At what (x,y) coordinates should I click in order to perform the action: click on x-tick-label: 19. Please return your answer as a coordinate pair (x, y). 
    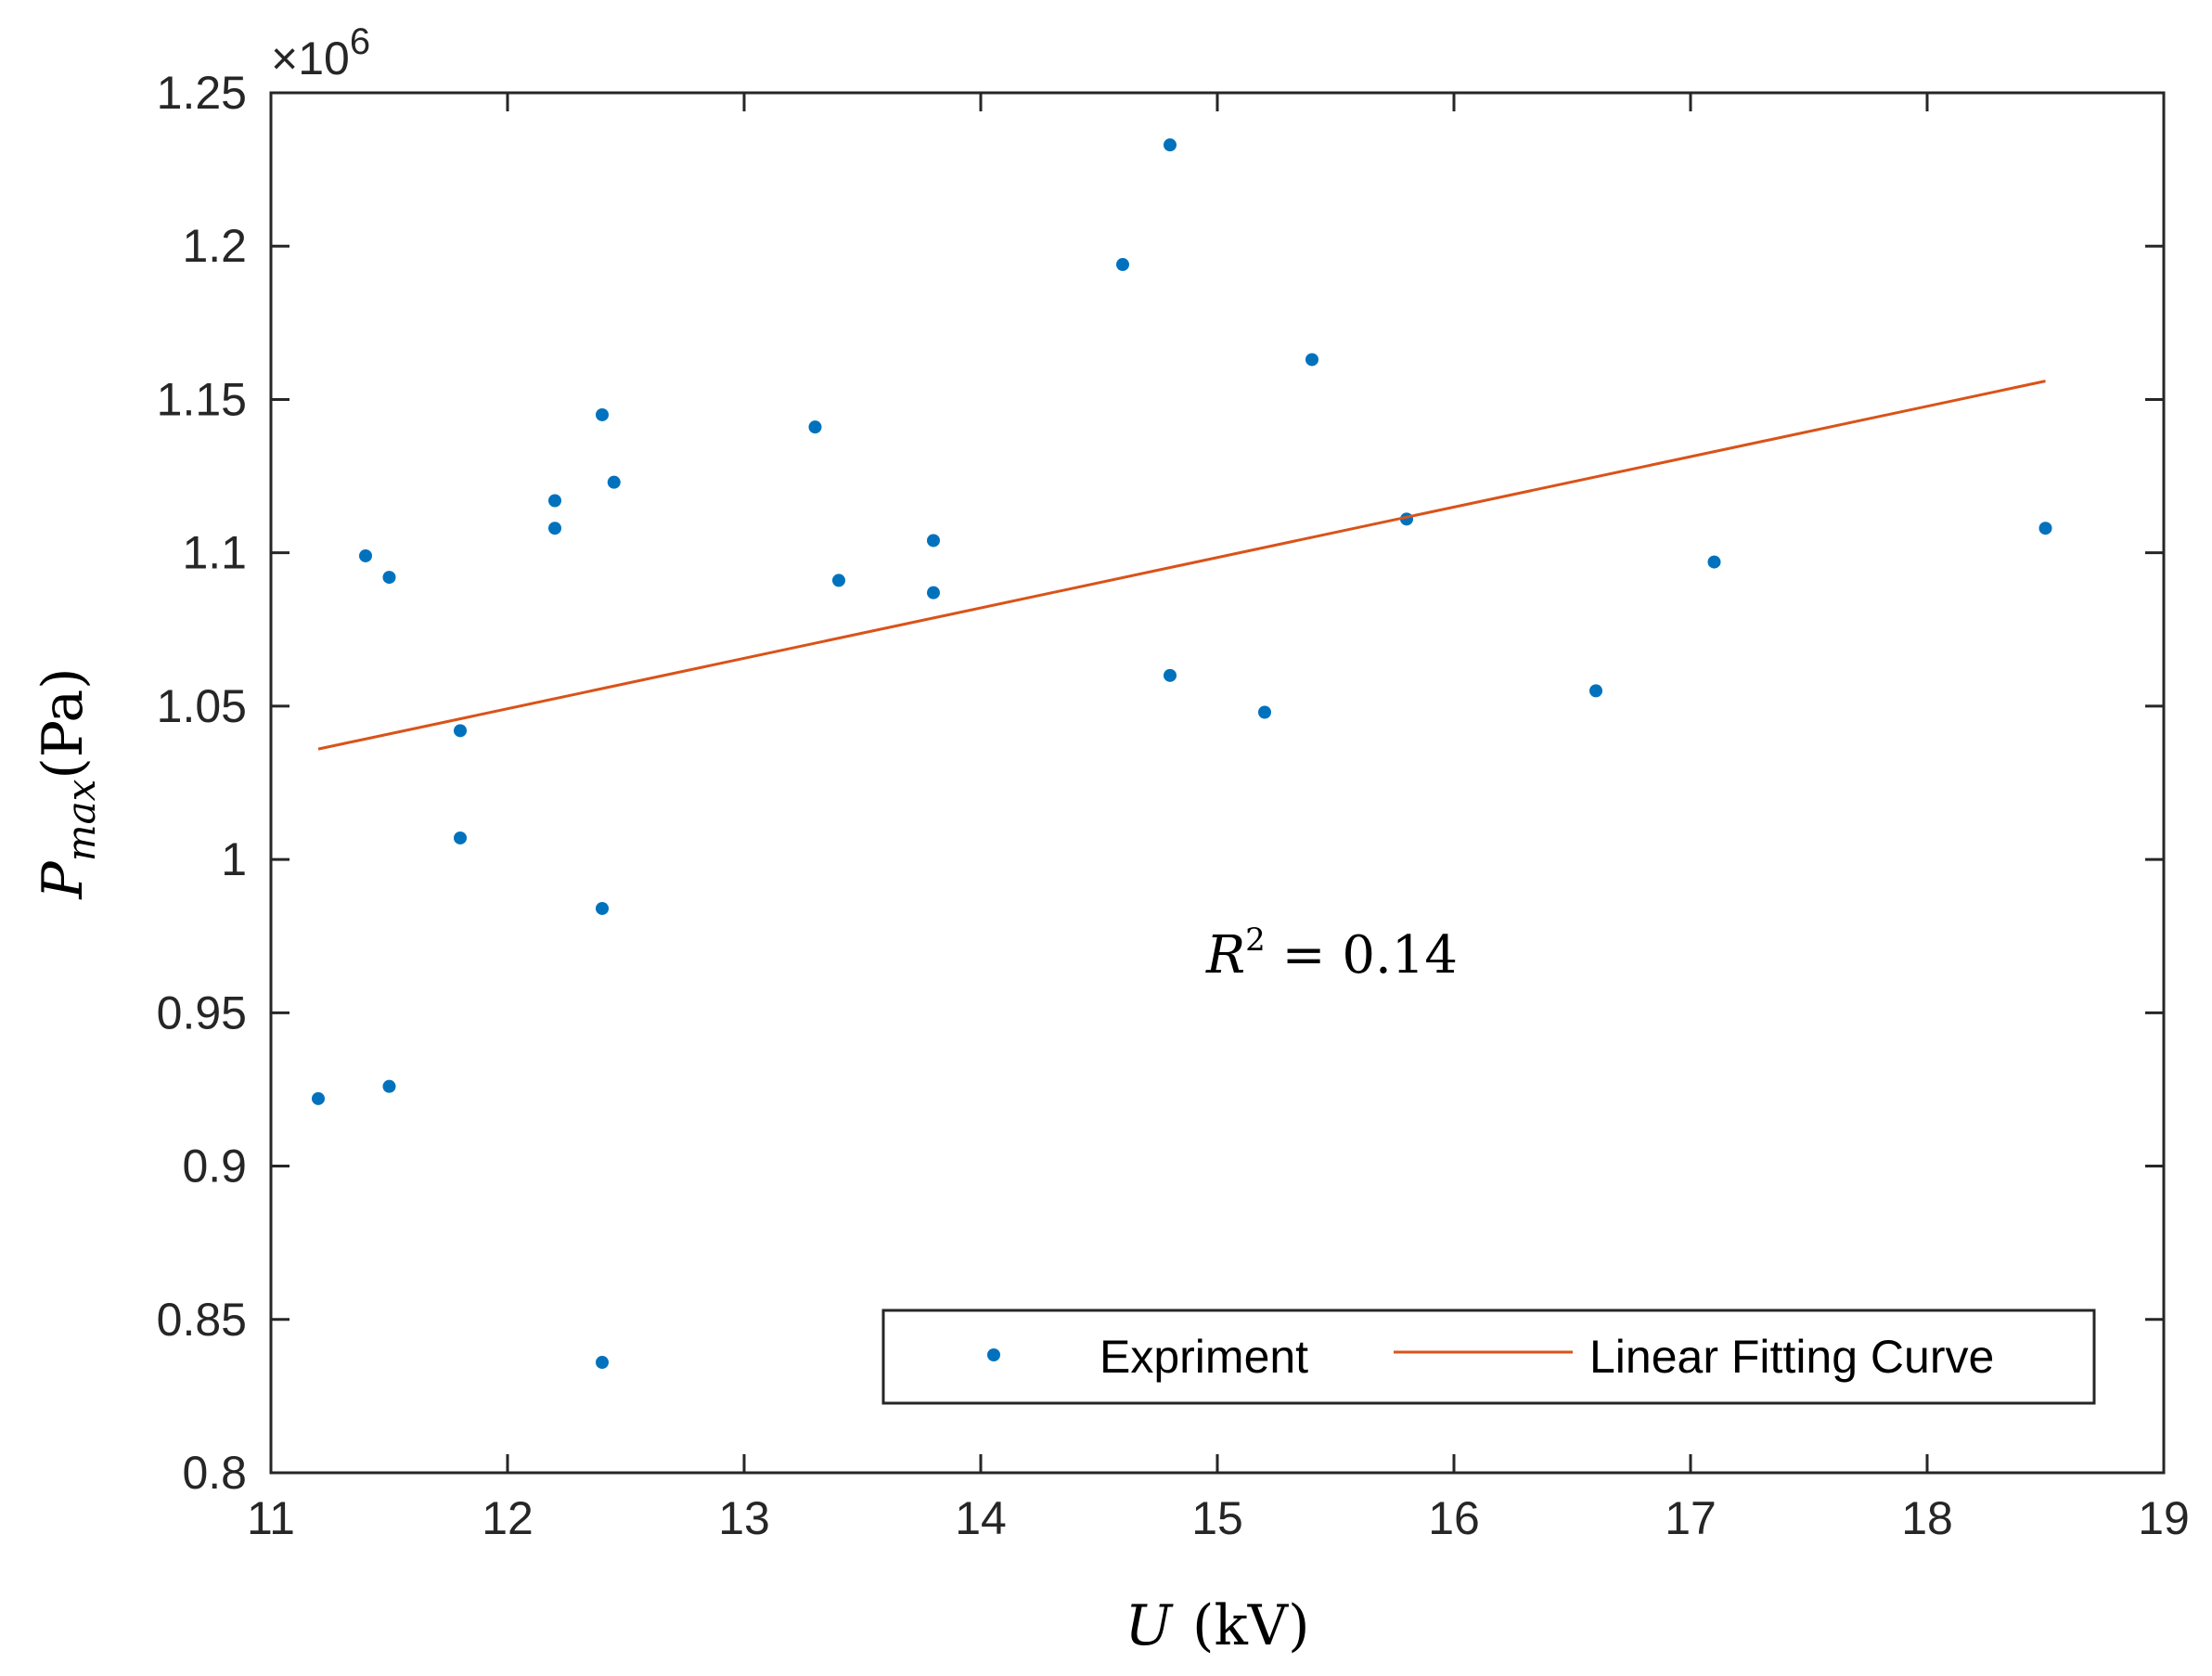
    Looking at the image, I should click on (2164, 1518).